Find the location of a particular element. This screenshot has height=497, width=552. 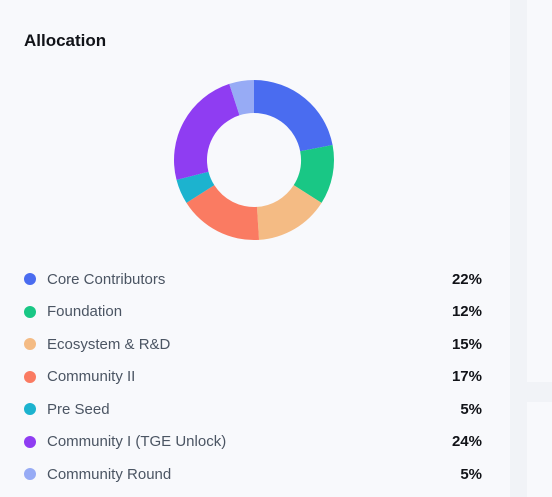

allocation-donut-chart is located at coordinates (254, 160).